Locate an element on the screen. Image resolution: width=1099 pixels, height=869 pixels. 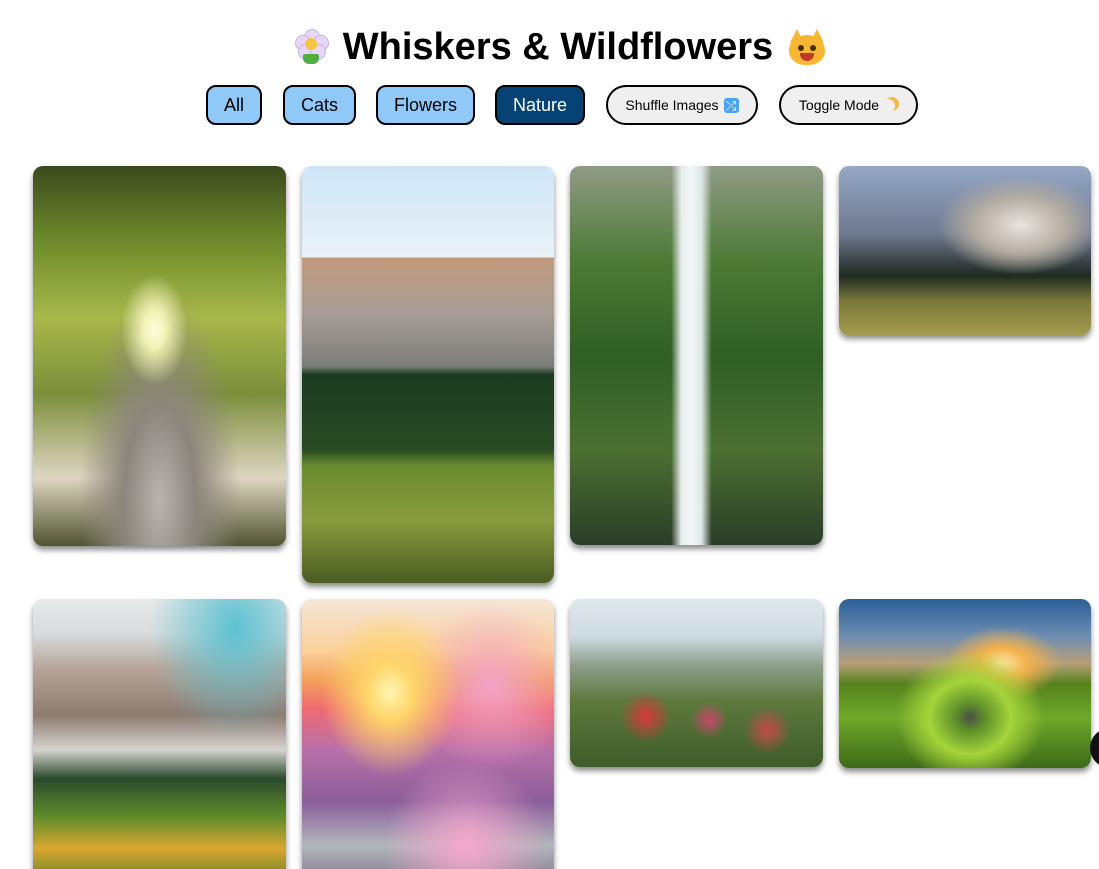
green-valley-spiral-image is located at coordinates (965, 683).